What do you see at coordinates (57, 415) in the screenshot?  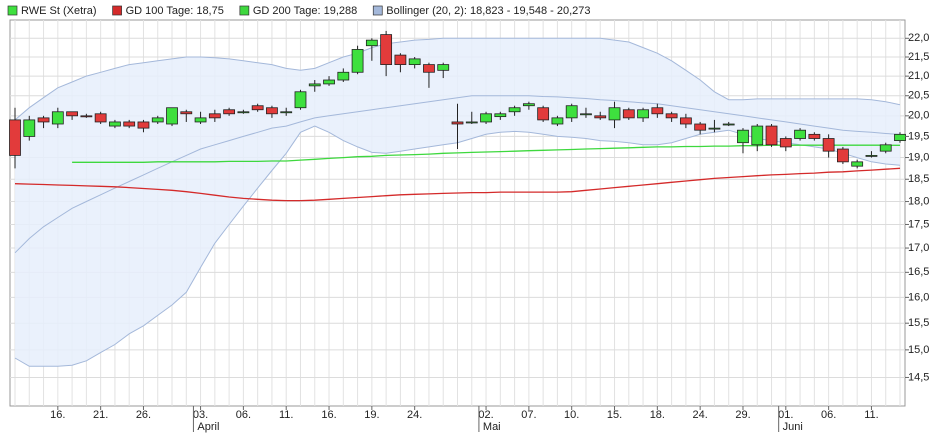 I see `x-tick-label: 16.` at bounding box center [57, 415].